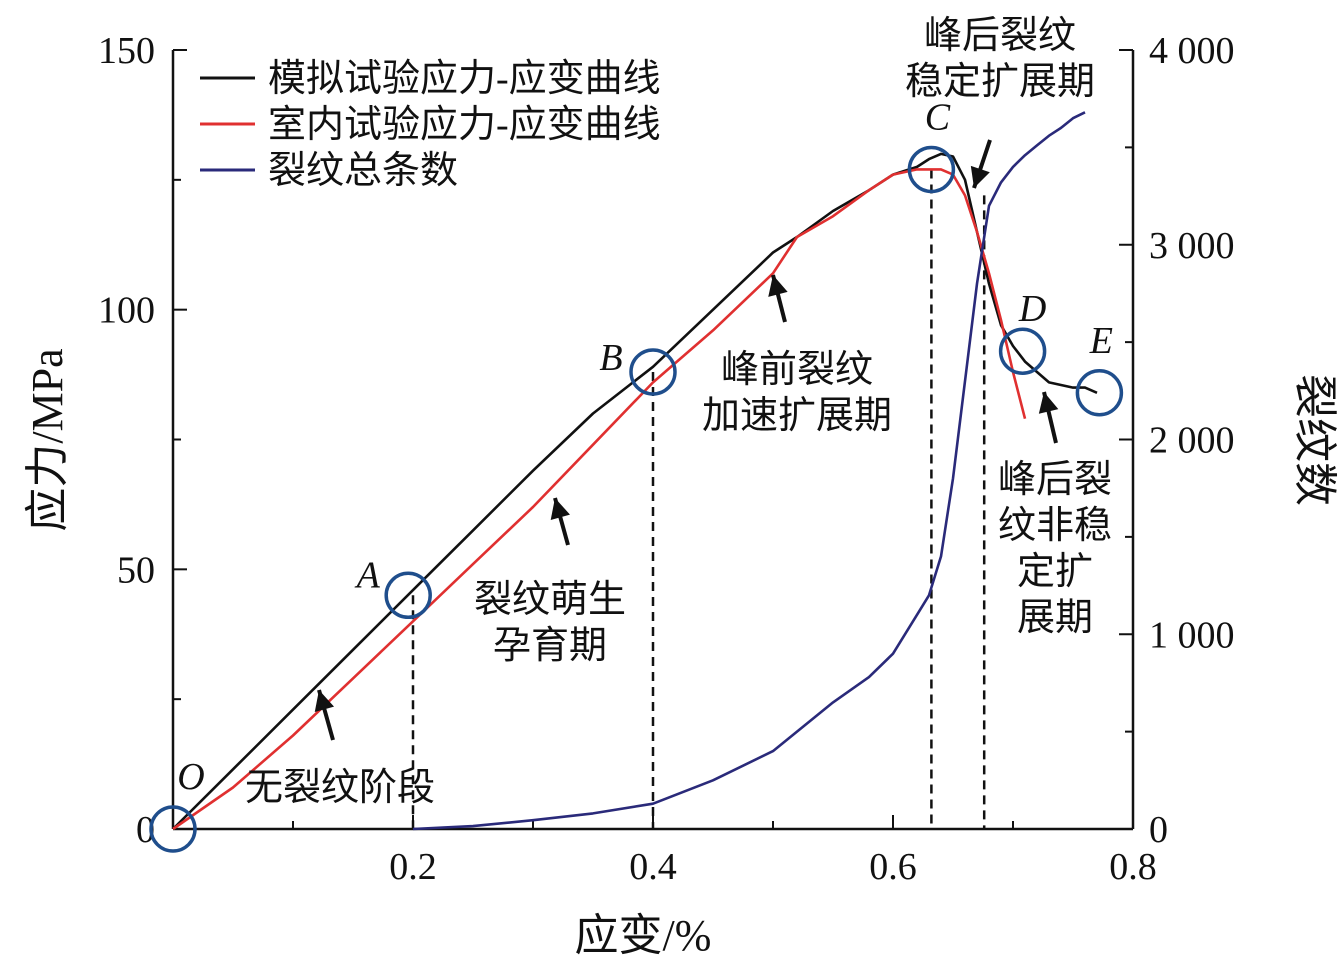 Image resolution: width=1339 pixels, height=964 pixels. I want to click on y-tick-label: 100, so click(126, 311).